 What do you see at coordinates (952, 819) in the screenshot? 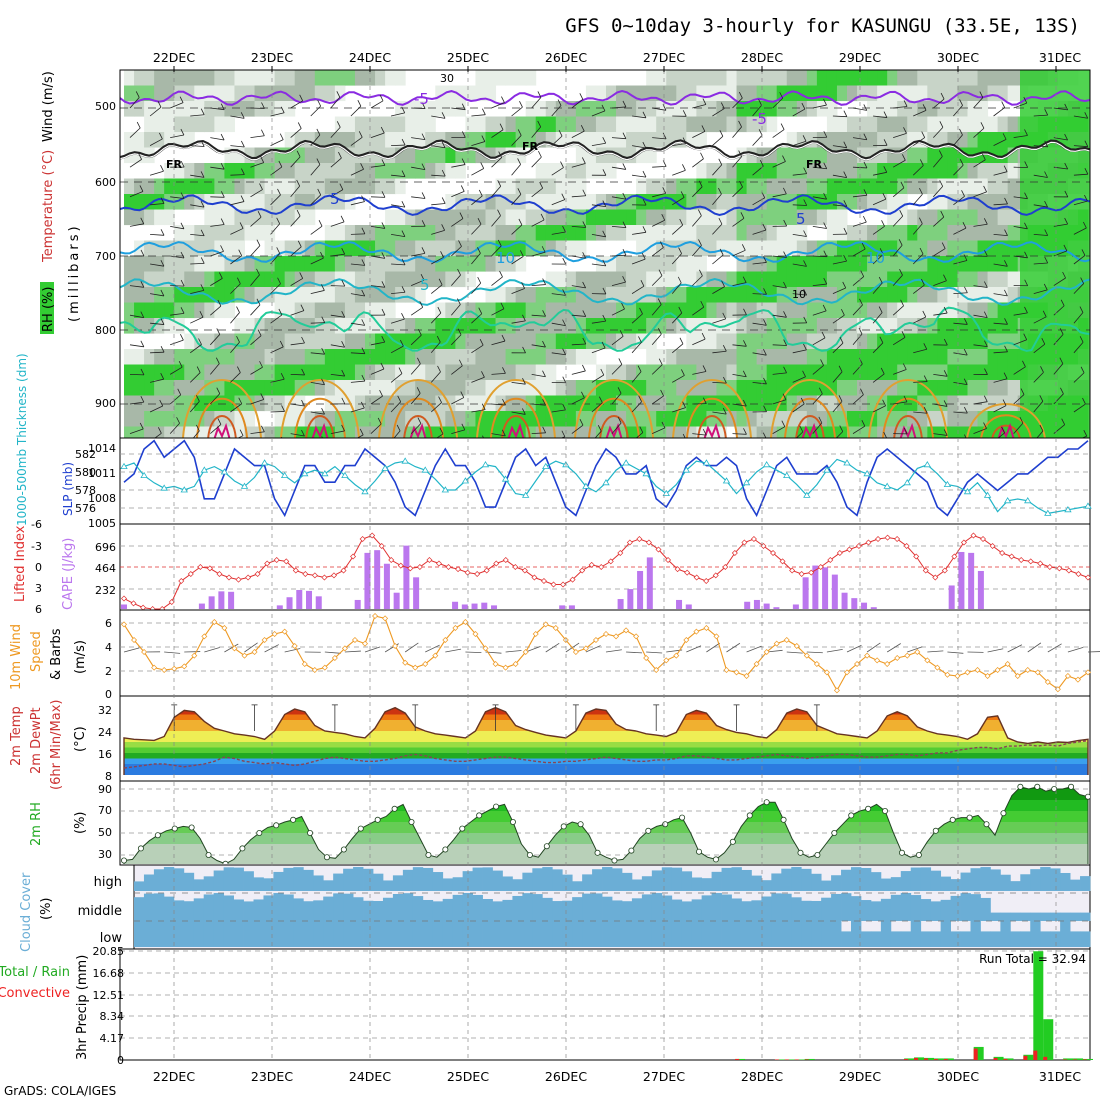
I see `rh-marker` at bounding box center [952, 819].